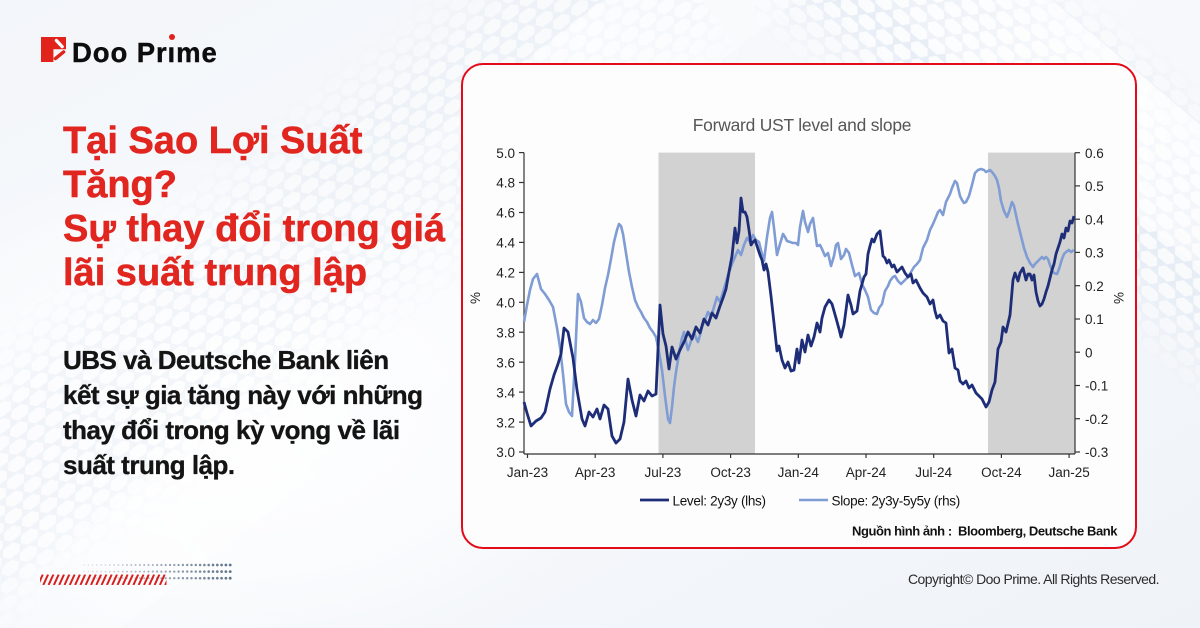 The height and width of the screenshot is (628, 1200). Describe the element at coordinates (866, 472) in the screenshot. I see `svg-text: Apr-24` at that location.